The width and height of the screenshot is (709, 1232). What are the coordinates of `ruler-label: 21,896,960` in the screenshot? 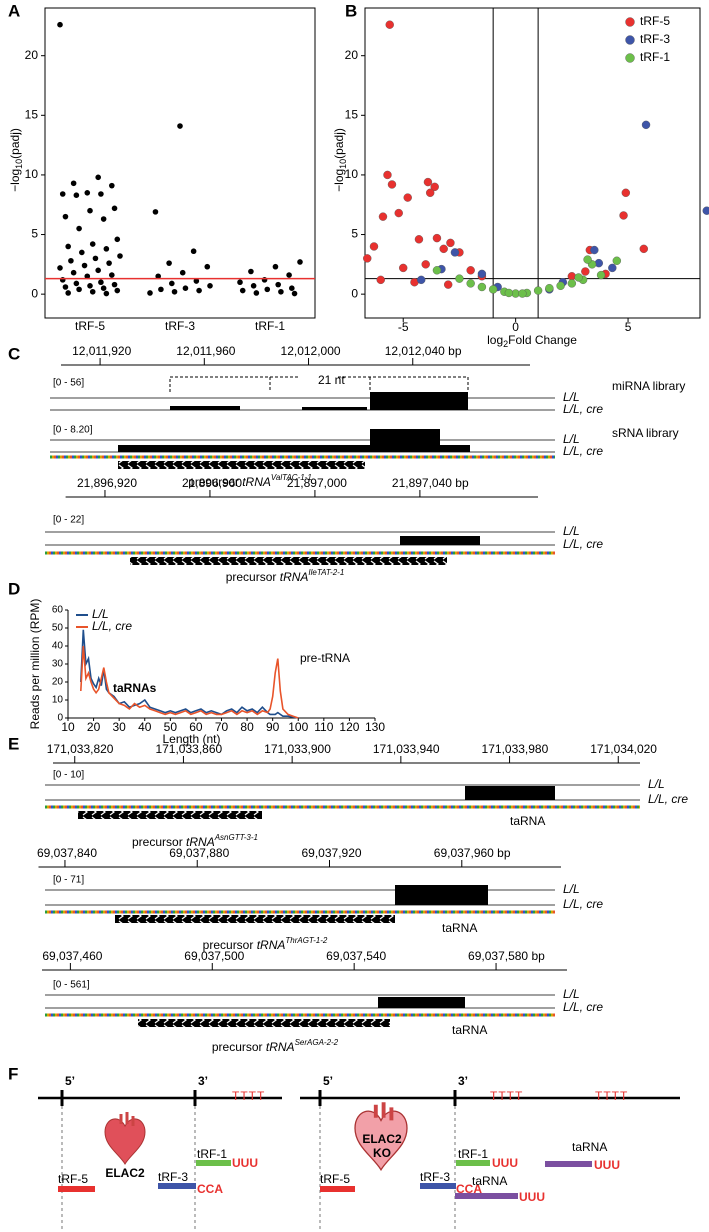 It's located at (212, 483).